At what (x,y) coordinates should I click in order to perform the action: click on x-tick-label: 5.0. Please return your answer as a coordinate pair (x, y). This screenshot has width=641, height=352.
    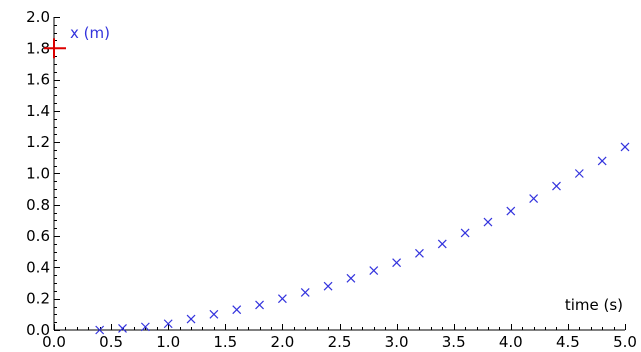
    Looking at the image, I should click on (625, 342).